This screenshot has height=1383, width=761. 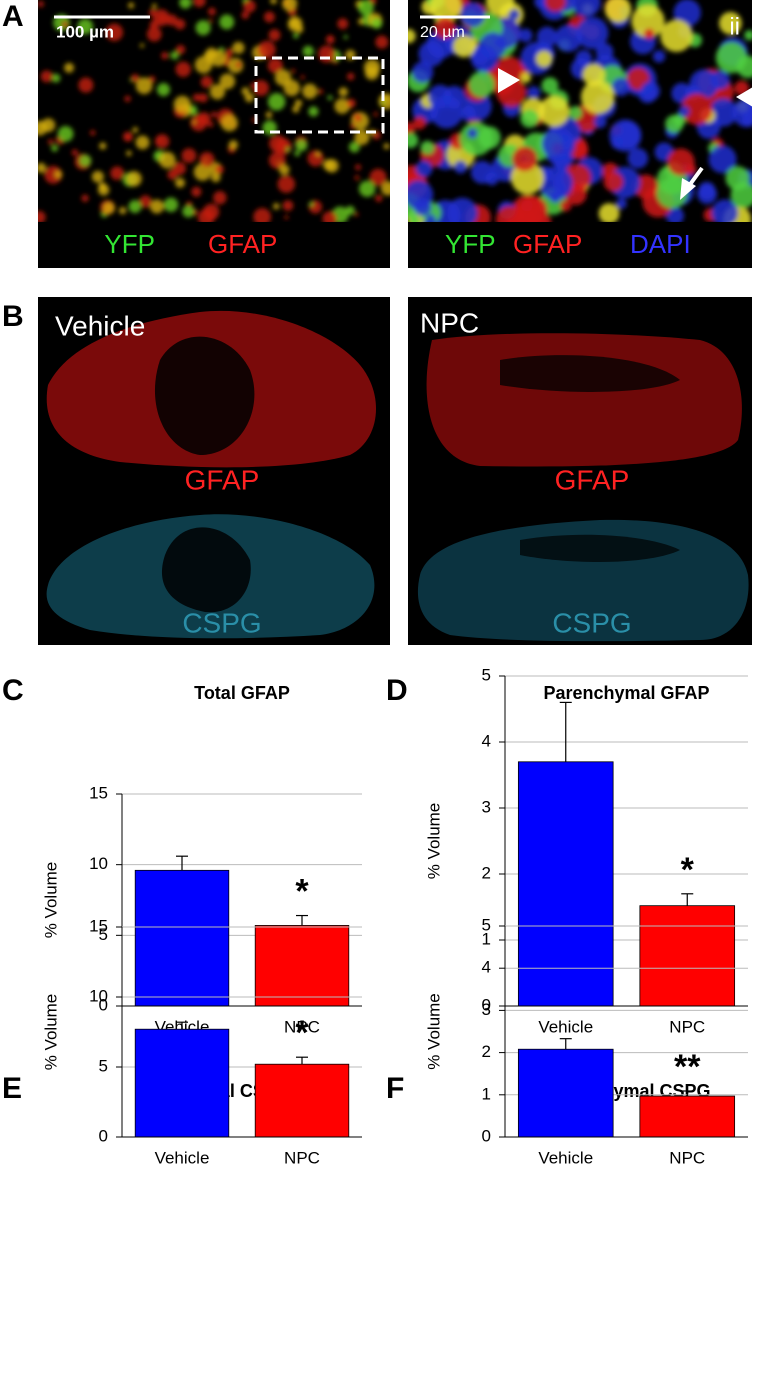 What do you see at coordinates (486, 740) in the screenshot?
I see `y-tick-label: 4` at bounding box center [486, 740].